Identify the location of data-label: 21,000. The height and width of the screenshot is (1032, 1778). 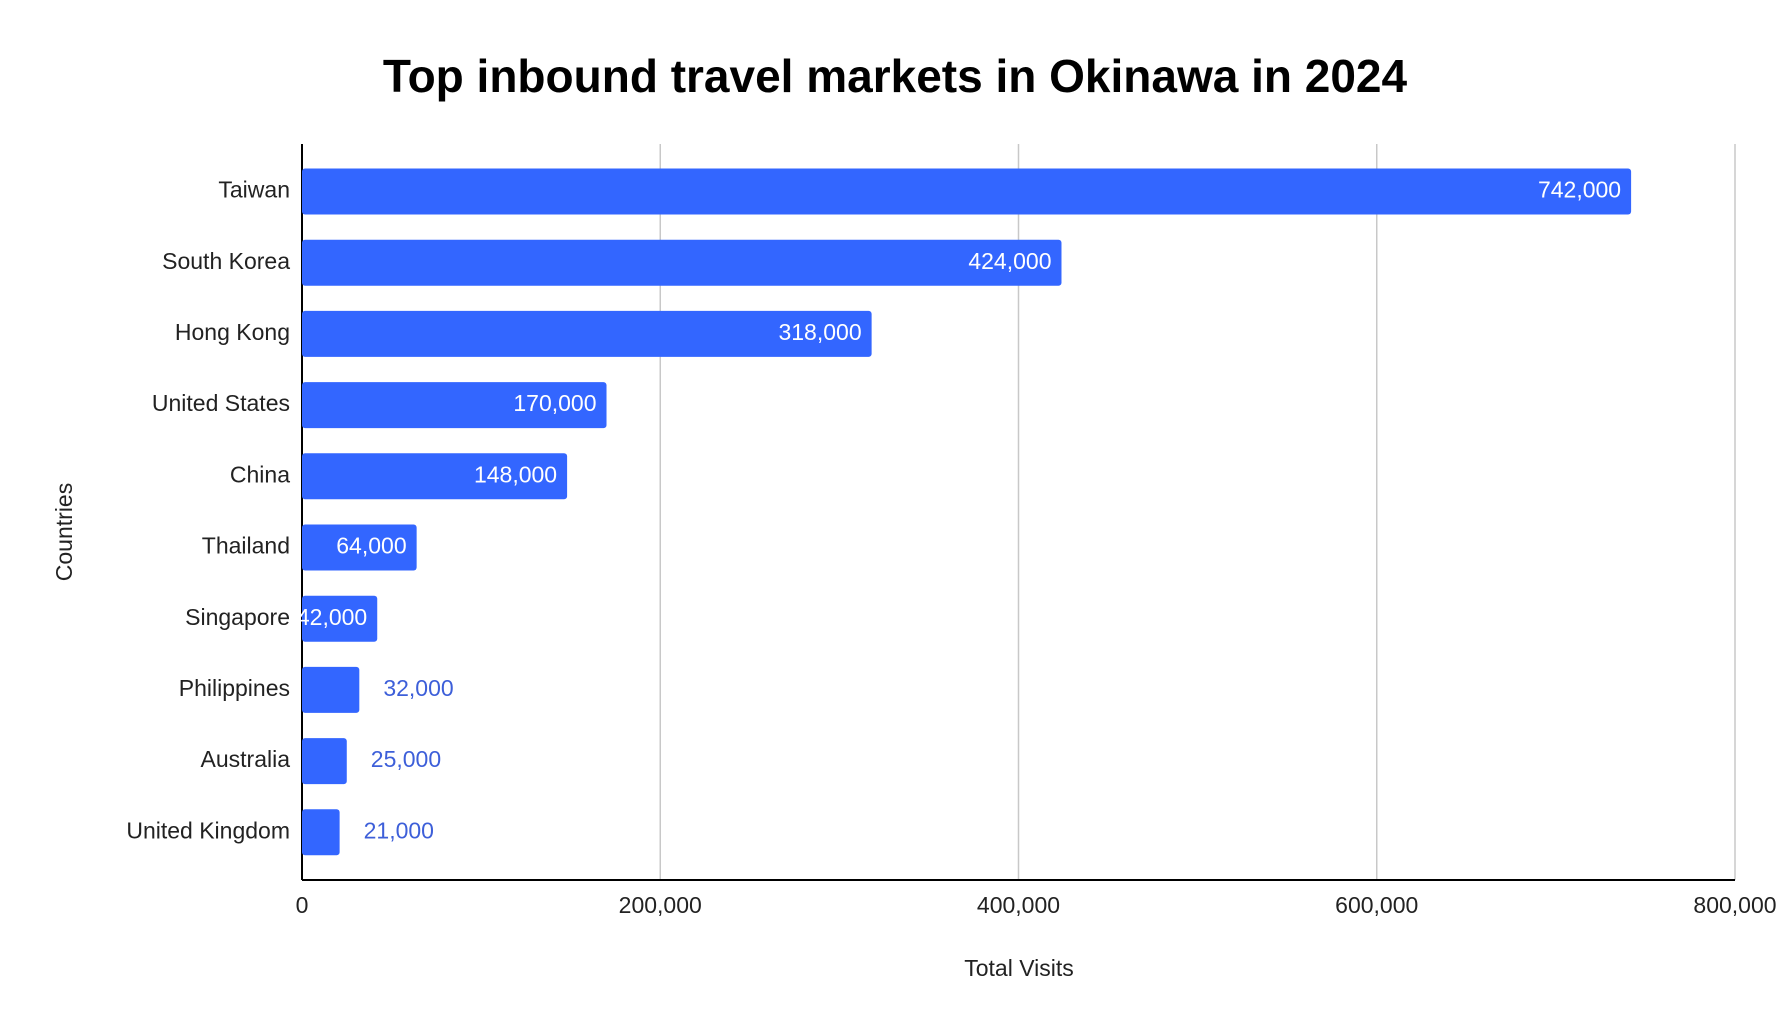
(399, 830).